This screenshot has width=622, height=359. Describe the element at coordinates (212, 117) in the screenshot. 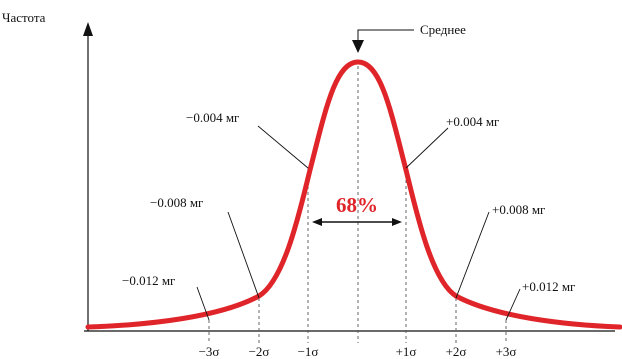

I see `annotation-minus-0004: −0.004 мг` at that location.